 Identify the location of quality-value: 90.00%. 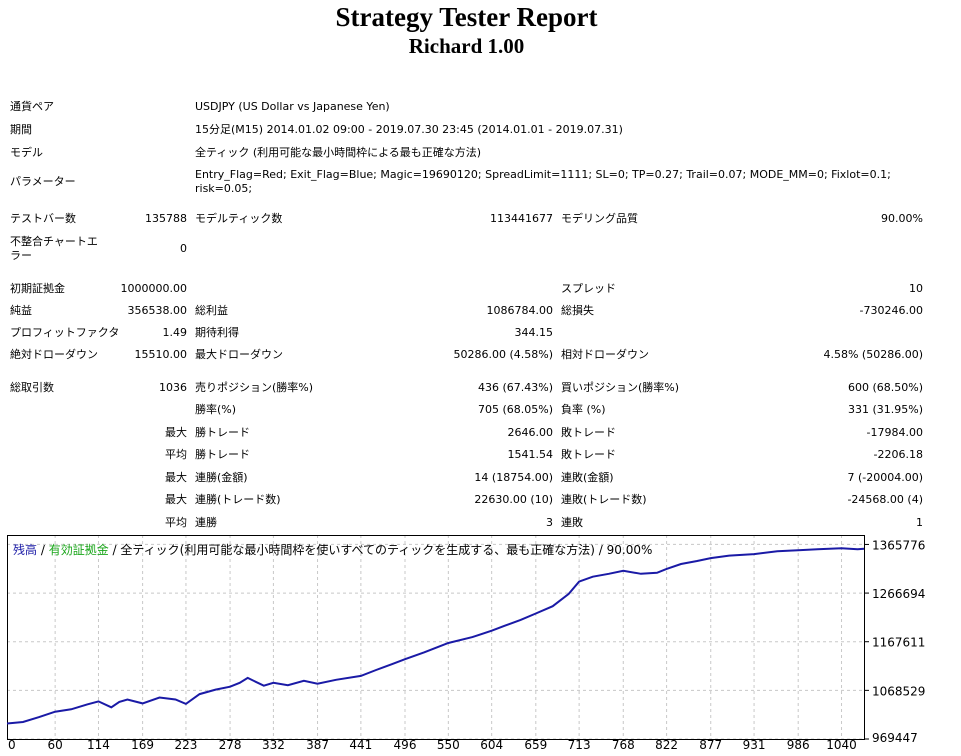
(902, 218).